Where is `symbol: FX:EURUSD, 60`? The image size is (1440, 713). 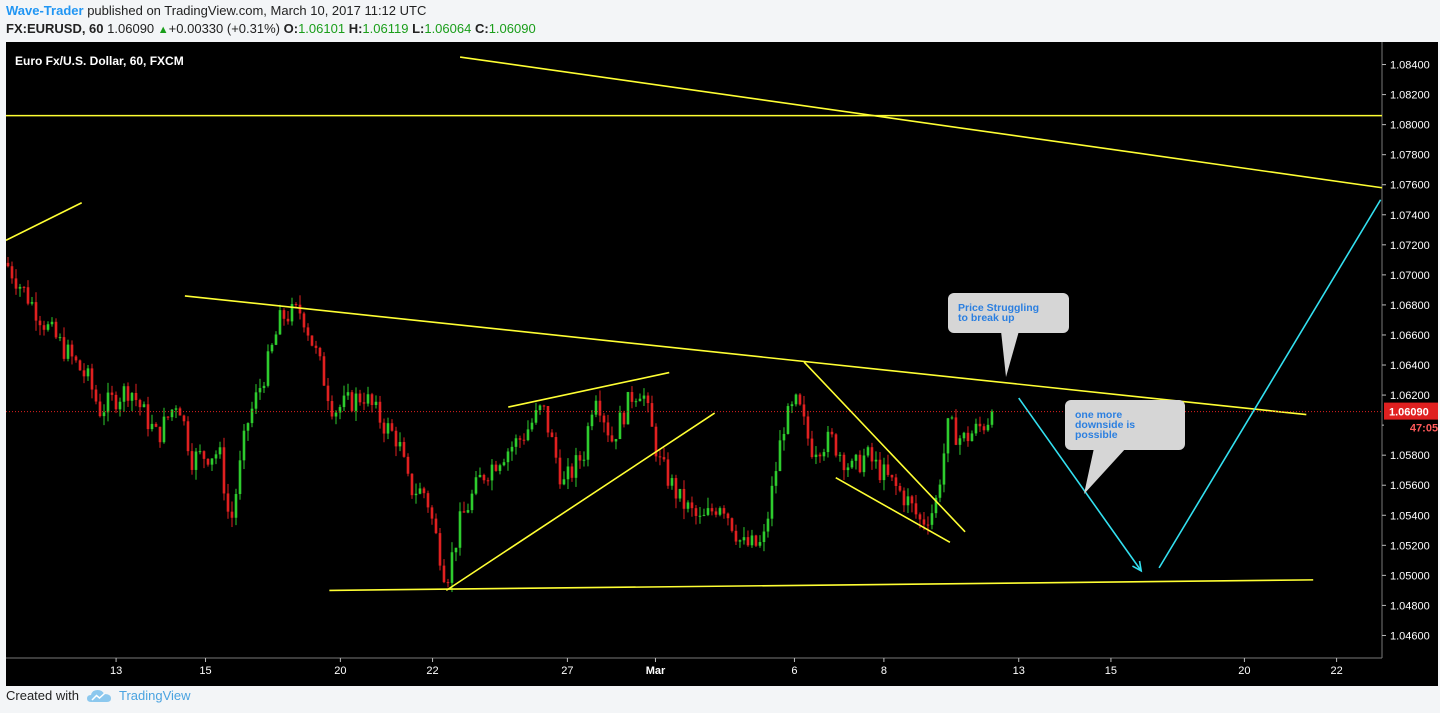 symbol: FX:EURUSD, 60 is located at coordinates (55, 28).